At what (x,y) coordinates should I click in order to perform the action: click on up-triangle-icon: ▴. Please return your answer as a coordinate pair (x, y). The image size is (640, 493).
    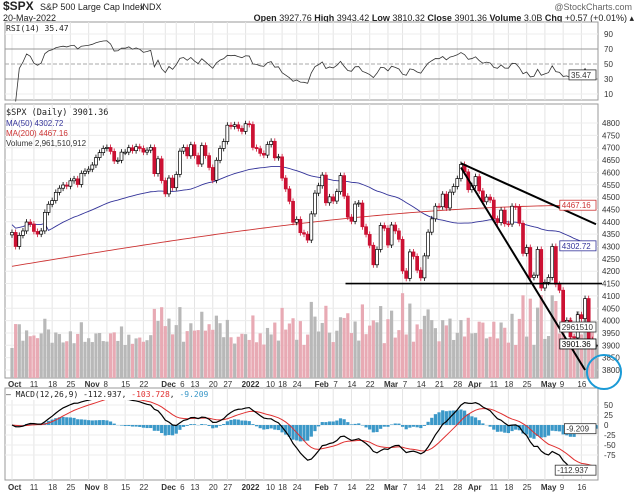
    Looking at the image, I should click on (631, 18).